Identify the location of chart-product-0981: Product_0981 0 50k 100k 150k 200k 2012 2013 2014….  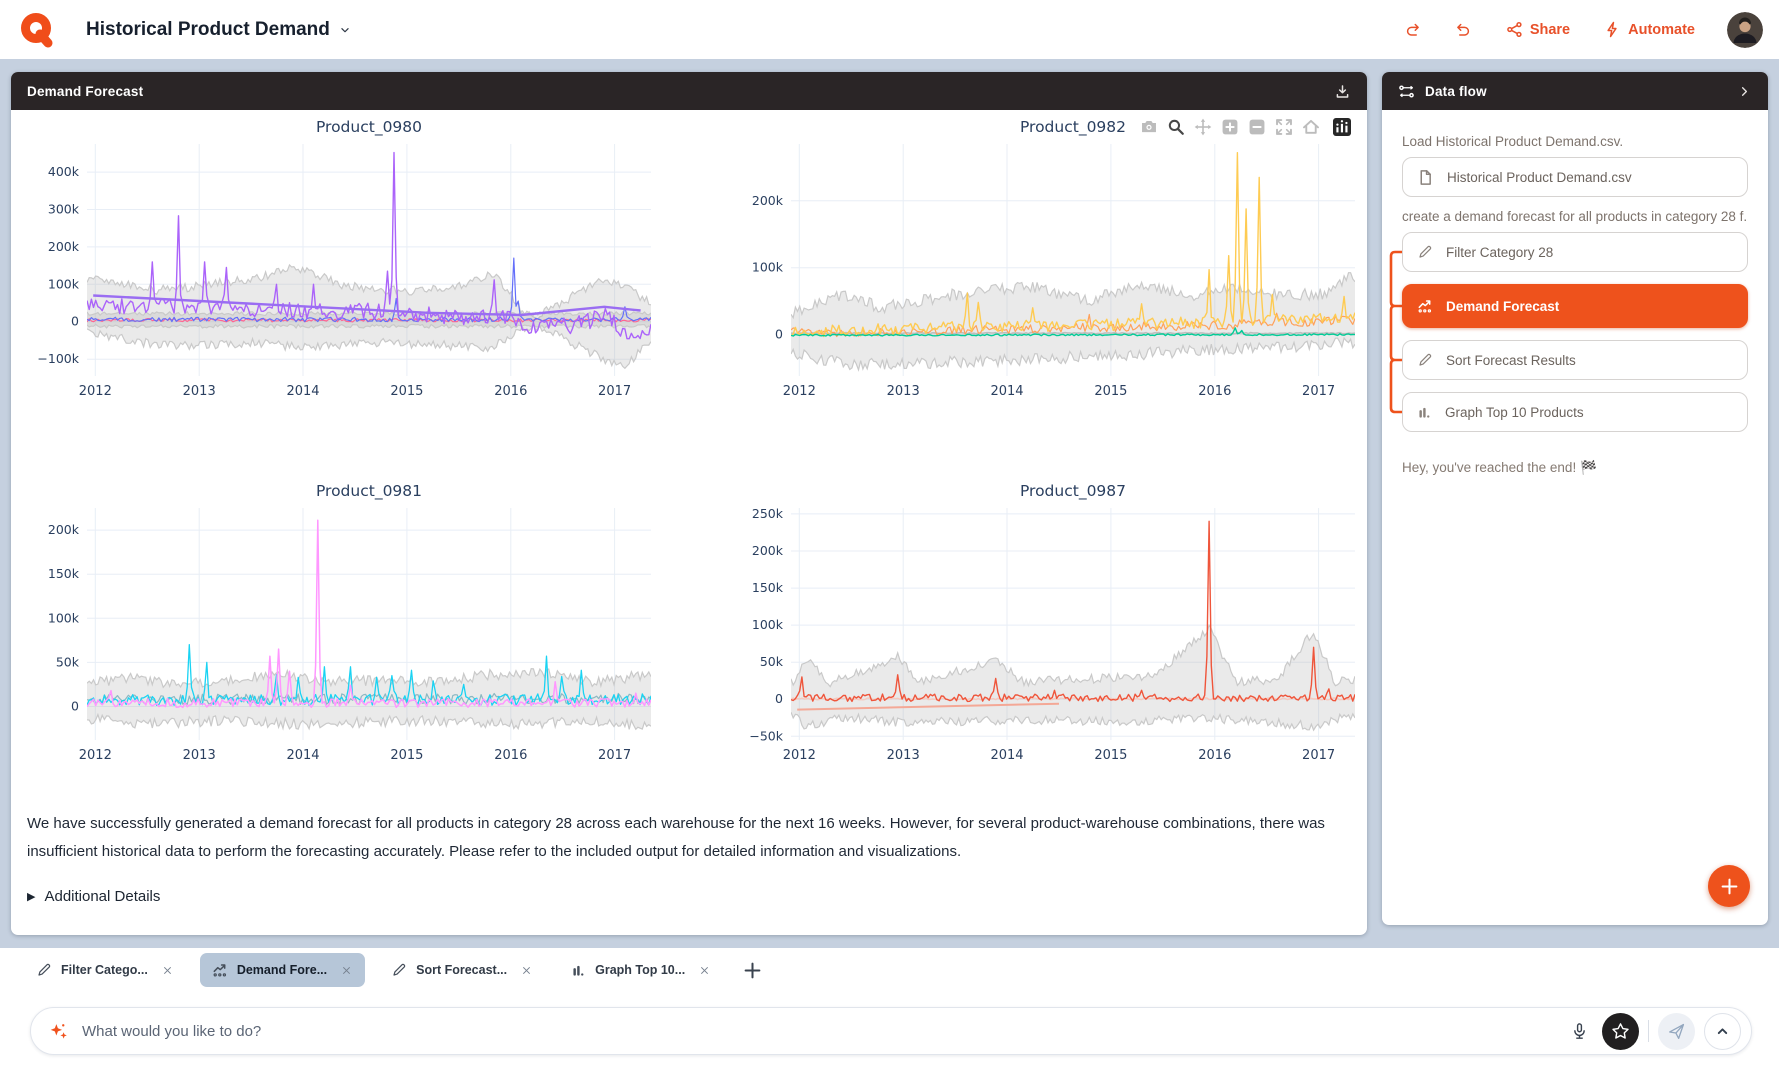
(347, 622).